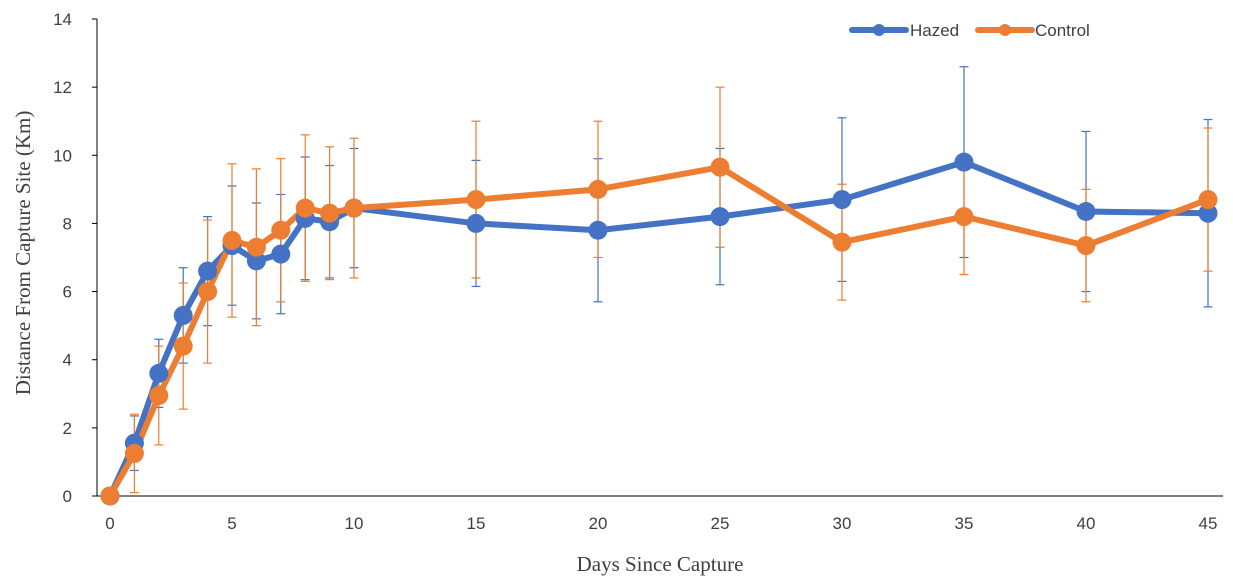 The image size is (1233, 583). What do you see at coordinates (109, 523) in the screenshot?
I see `x-tick-label: 0` at bounding box center [109, 523].